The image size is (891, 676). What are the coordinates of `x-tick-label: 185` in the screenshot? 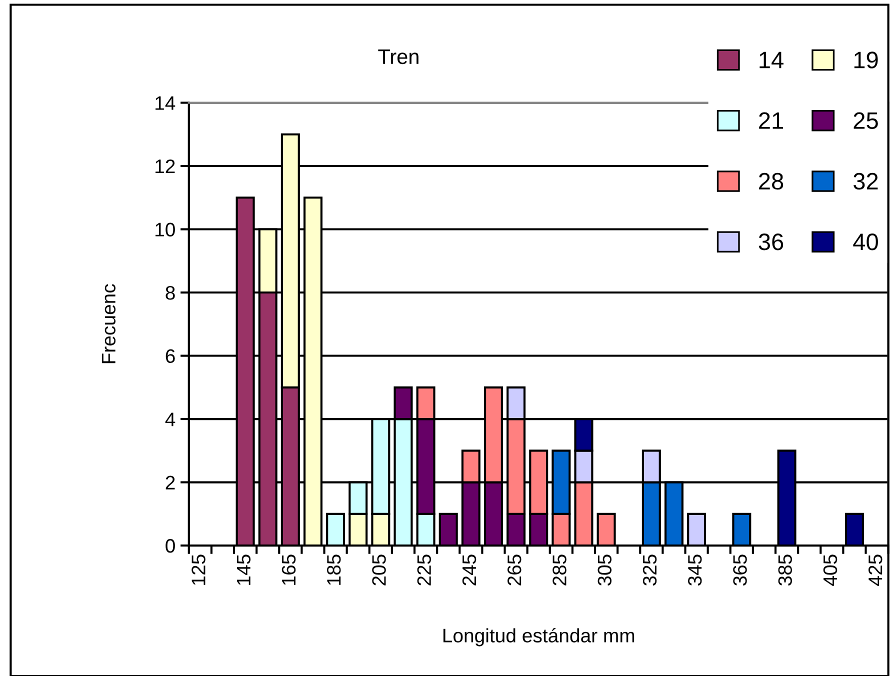 It's located at (334, 569).